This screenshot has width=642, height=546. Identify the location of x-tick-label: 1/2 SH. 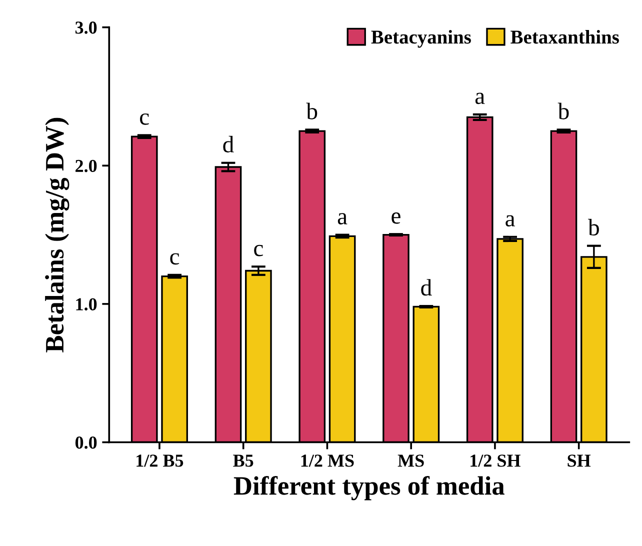
(495, 460).